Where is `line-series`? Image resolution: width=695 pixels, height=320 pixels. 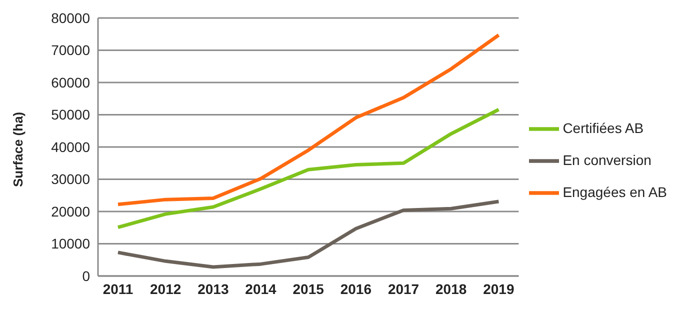
line-series is located at coordinates (308, 234).